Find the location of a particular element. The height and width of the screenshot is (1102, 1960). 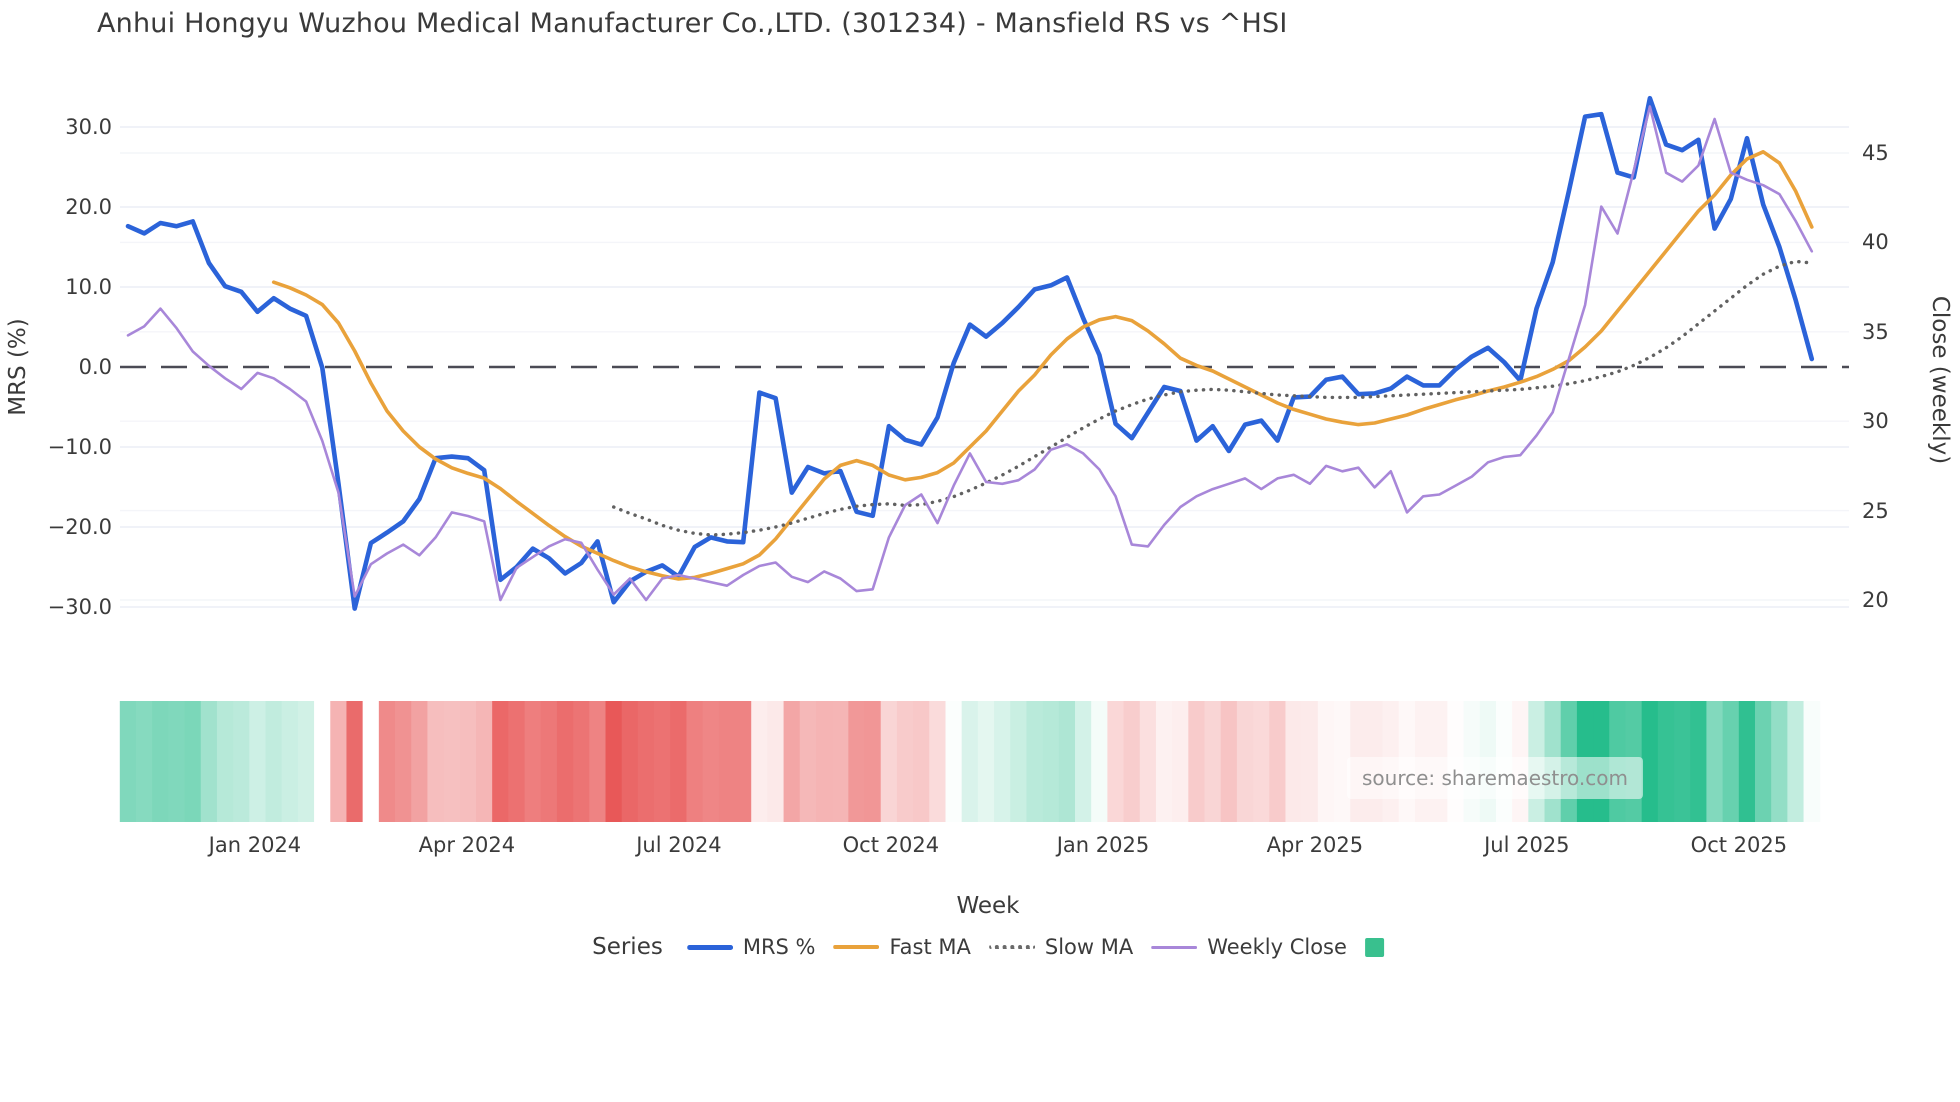

x-tick: Apr 2025 is located at coordinates (1315, 845).